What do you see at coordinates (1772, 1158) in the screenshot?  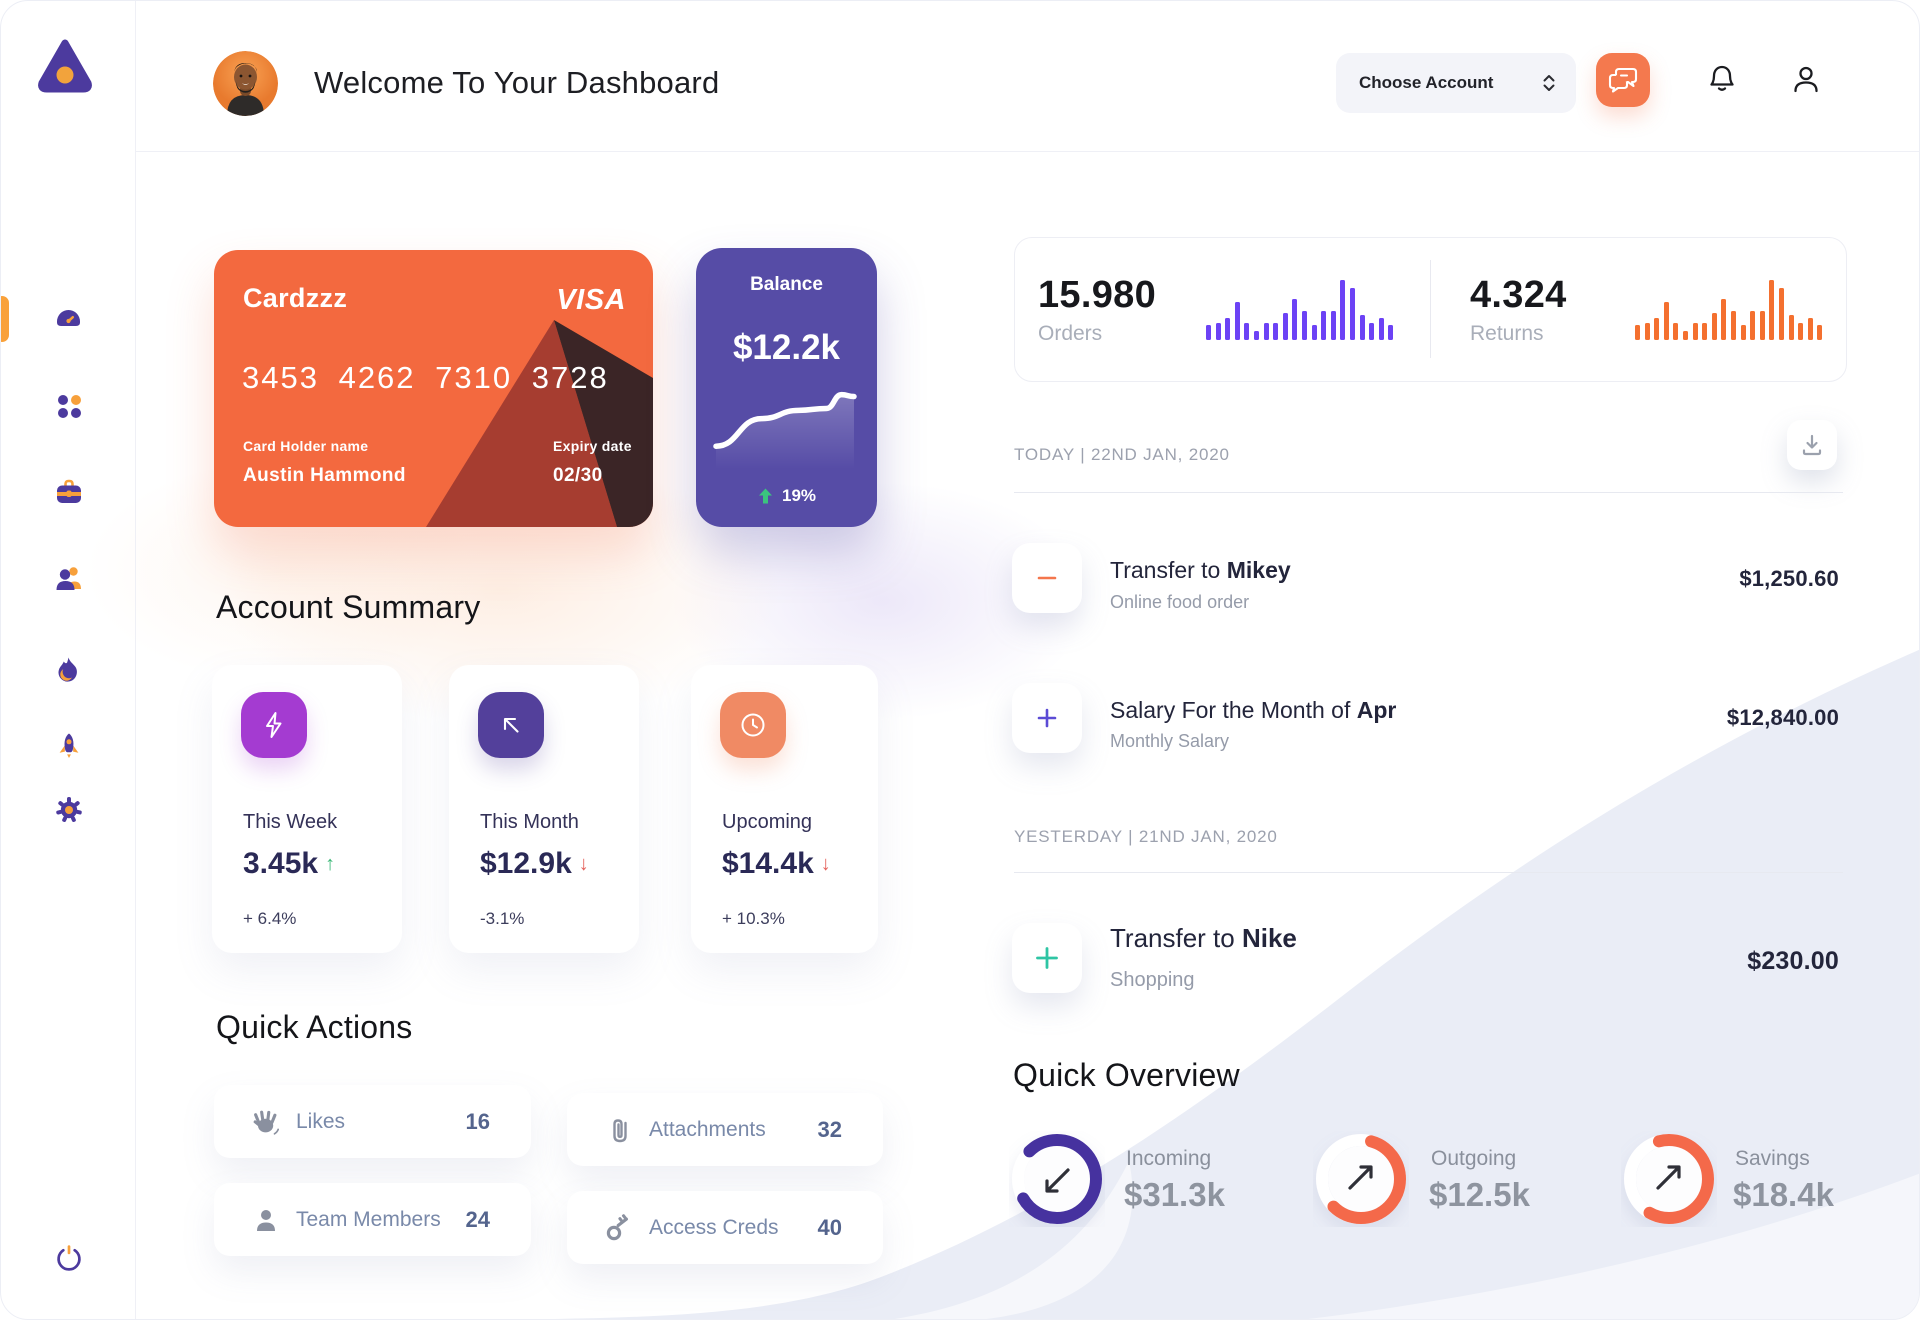 I see `savings-label: Savings` at bounding box center [1772, 1158].